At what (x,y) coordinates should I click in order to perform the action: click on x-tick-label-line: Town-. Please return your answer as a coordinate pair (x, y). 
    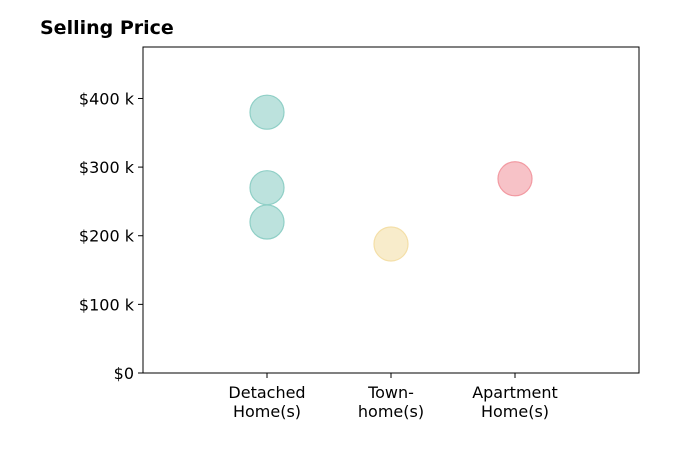
    Looking at the image, I should click on (390, 392).